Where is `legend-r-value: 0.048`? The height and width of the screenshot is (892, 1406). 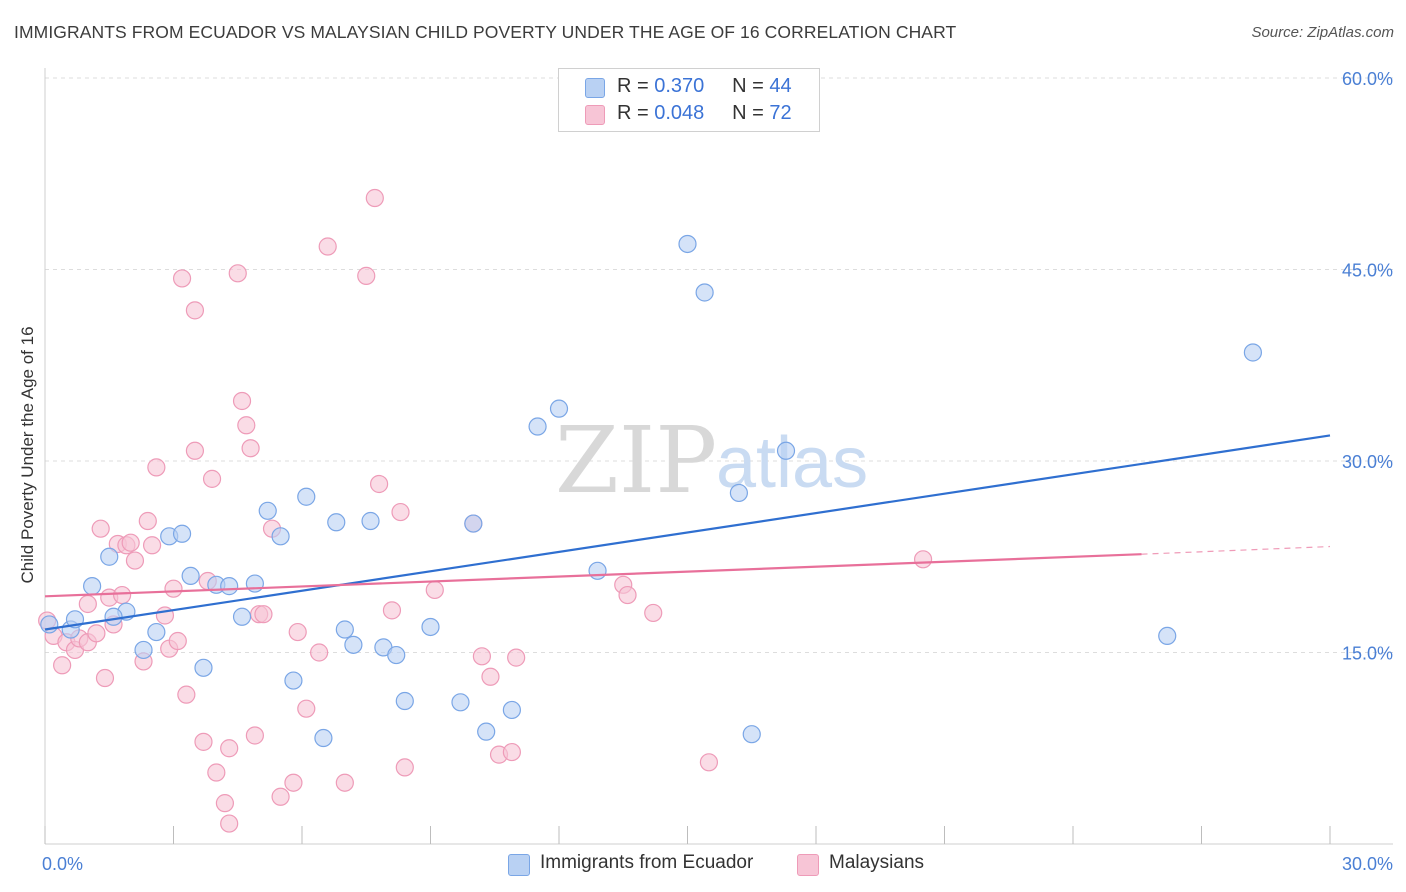 legend-r-value: 0.048 is located at coordinates (679, 113).